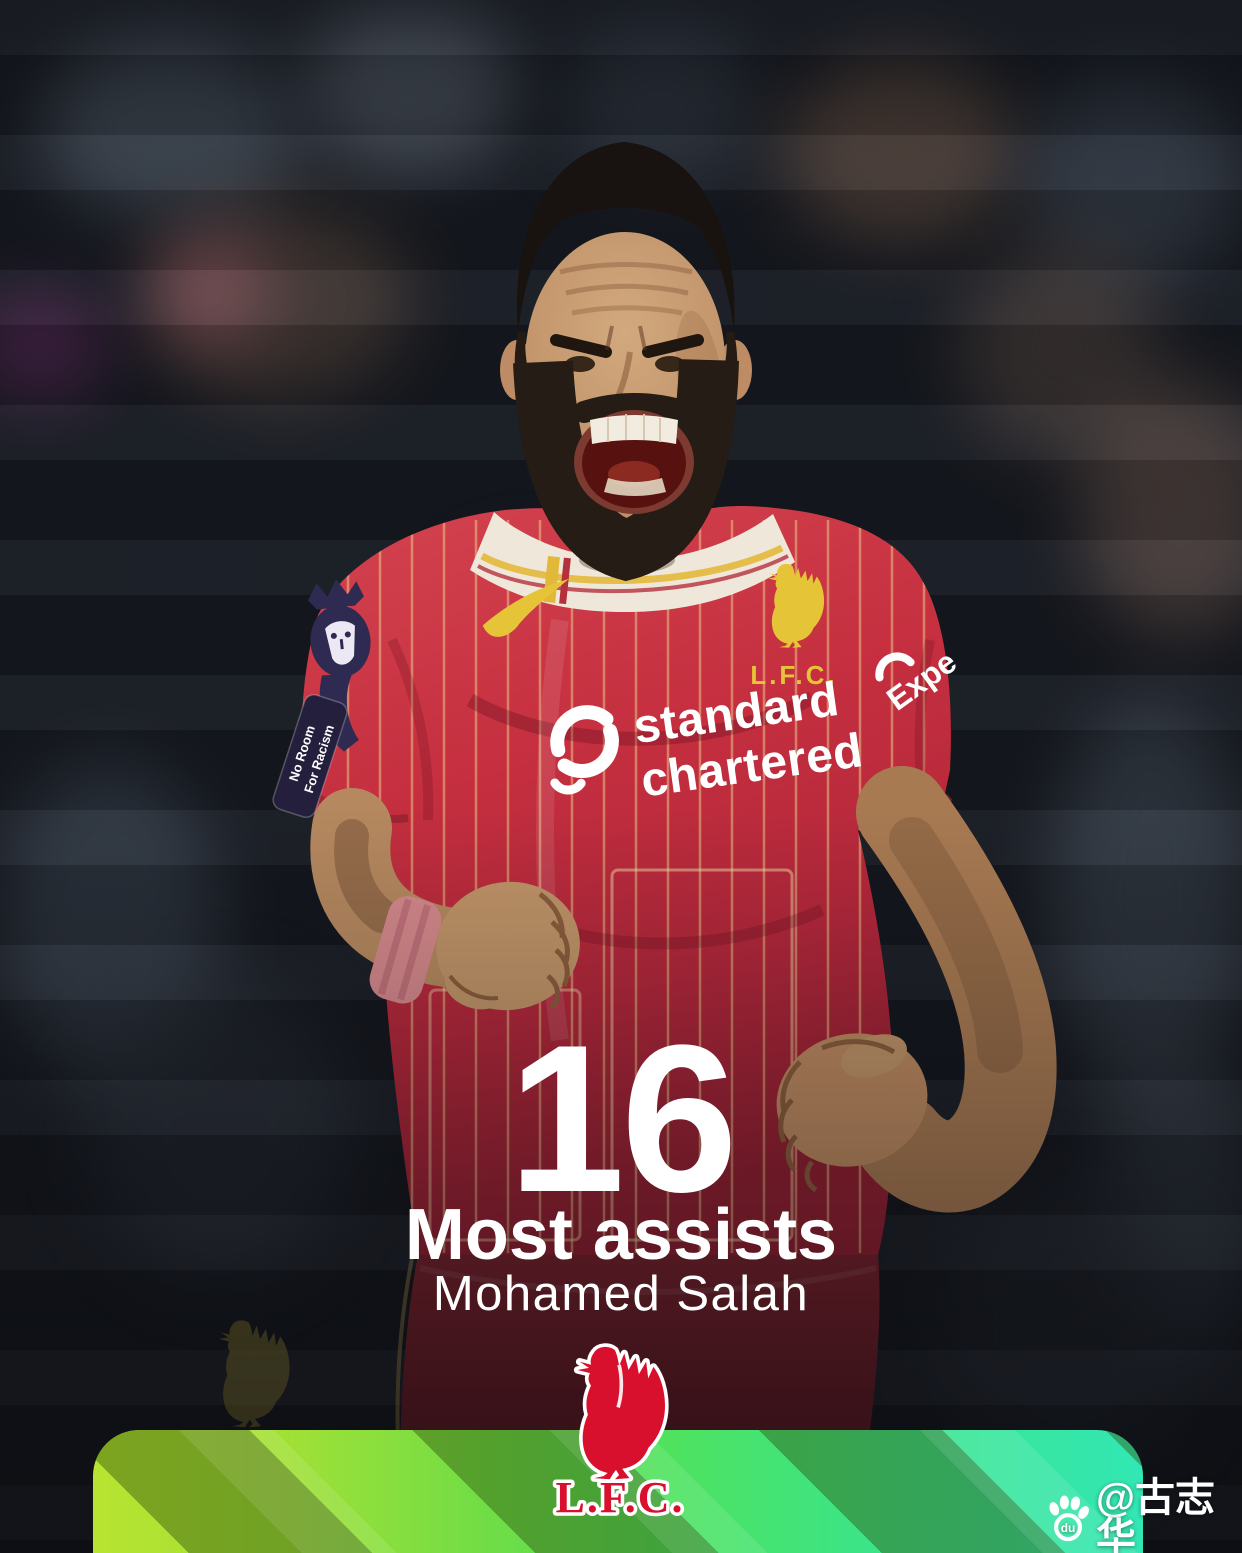 The height and width of the screenshot is (1553, 1242). What do you see at coordinates (1156, 1514) in the screenshot?
I see `watermark-handle: @古志华` at bounding box center [1156, 1514].